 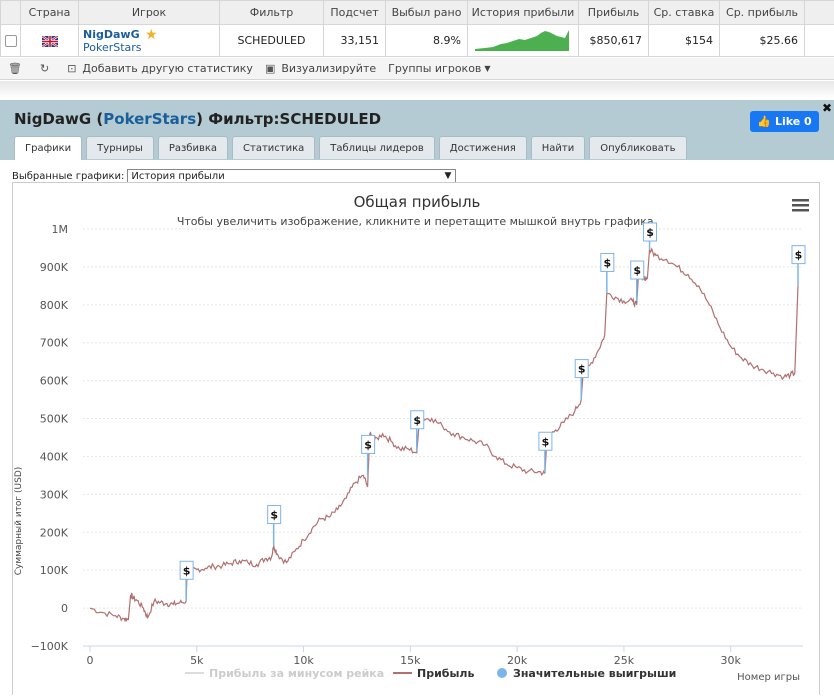 What do you see at coordinates (291, 176) in the screenshot?
I see `chart-select-dropdown: История прибыли ▼` at bounding box center [291, 176].